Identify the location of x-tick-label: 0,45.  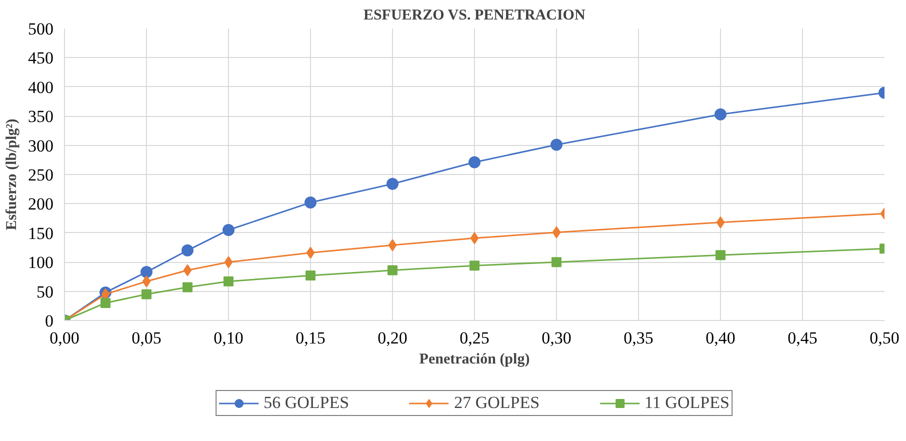
(803, 338).